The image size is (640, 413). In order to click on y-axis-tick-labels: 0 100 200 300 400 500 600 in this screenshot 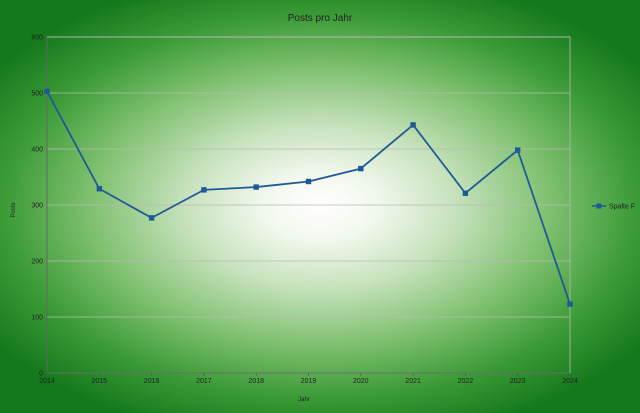, I will do `click(37, 206)`.